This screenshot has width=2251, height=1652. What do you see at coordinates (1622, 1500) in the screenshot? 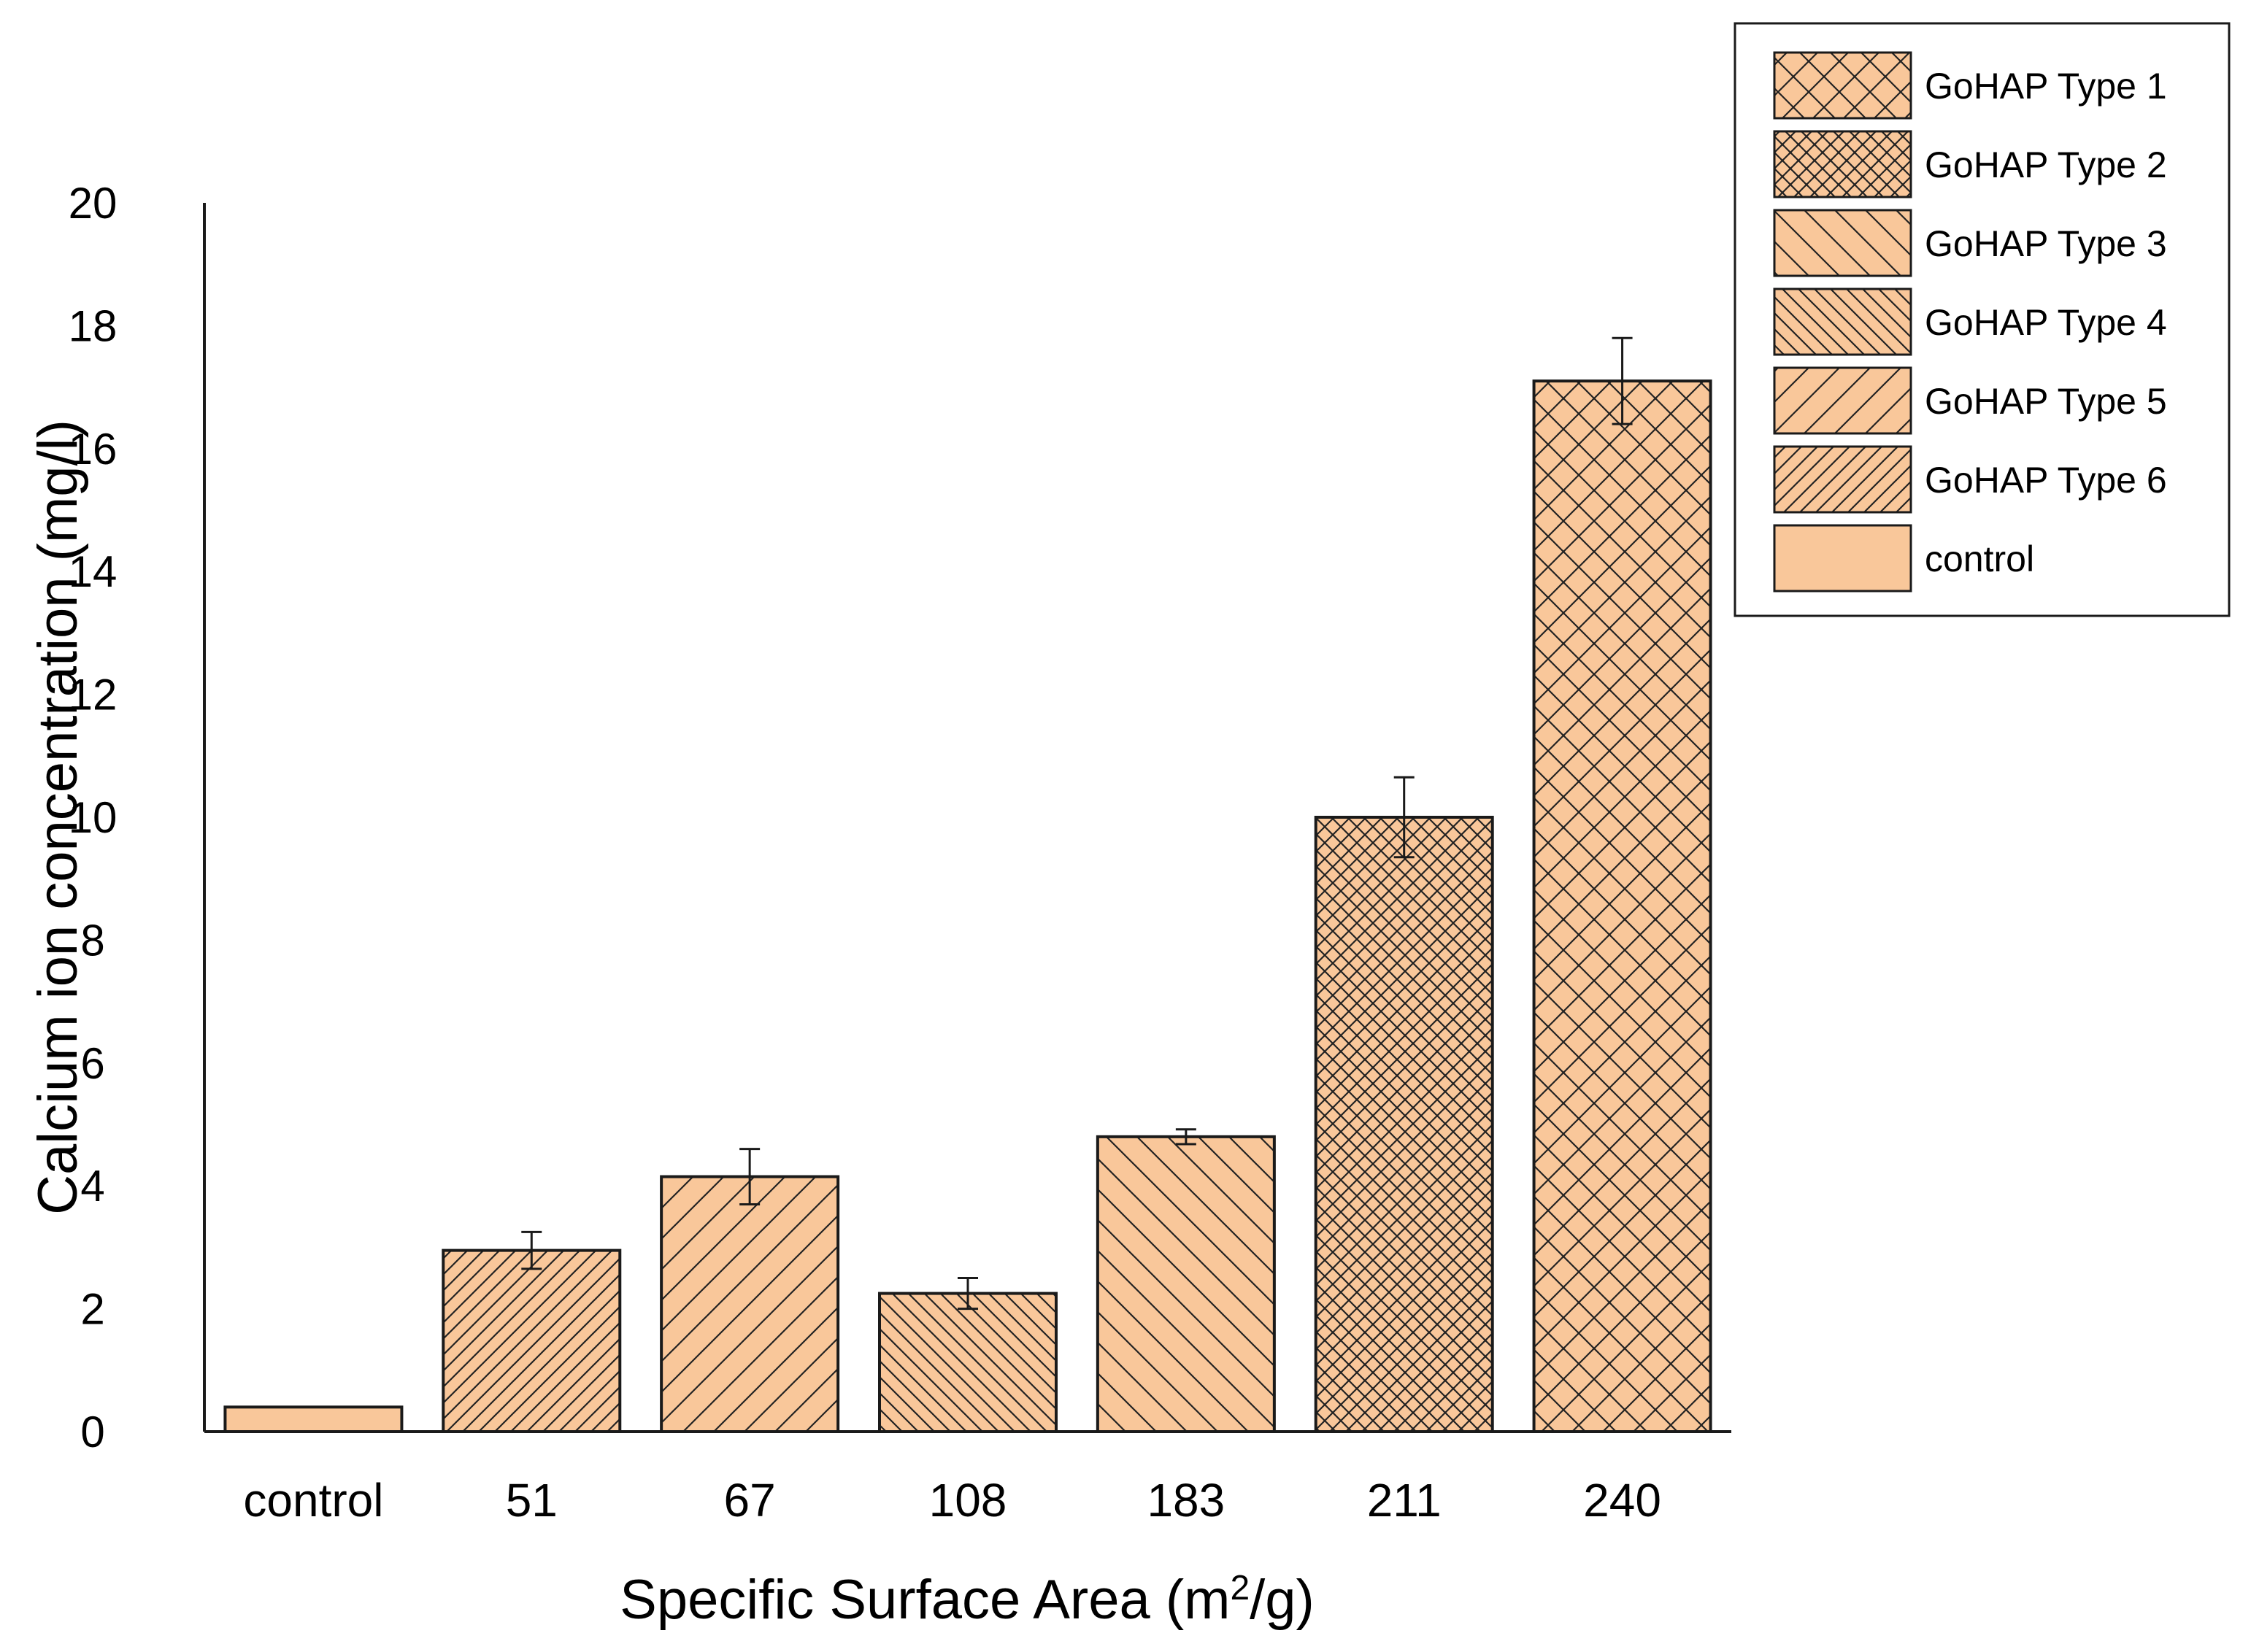
I see `x-tick-label: 240` at bounding box center [1622, 1500].